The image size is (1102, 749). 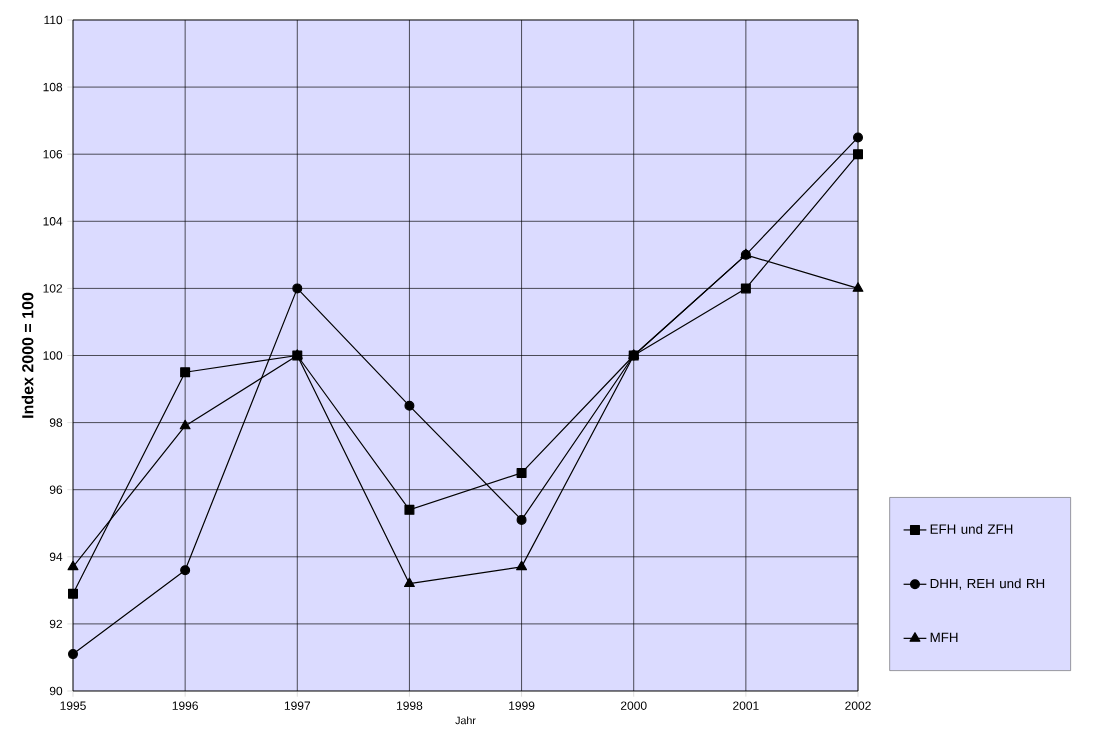 What do you see at coordinates (858, 705) in the screenshot?
I see `x-tick-label: 2002` at bounding box center [858, 705].